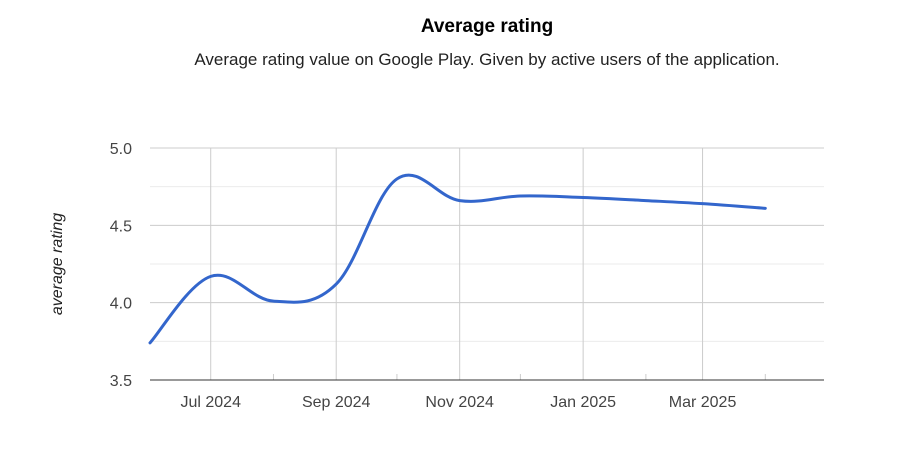 Image resolution: width=906 pixels, height=467 pixels. Describe the element at coordinates (583, 402) in the screenshot. I see `x-tick-label: Jan 2025` at that location.